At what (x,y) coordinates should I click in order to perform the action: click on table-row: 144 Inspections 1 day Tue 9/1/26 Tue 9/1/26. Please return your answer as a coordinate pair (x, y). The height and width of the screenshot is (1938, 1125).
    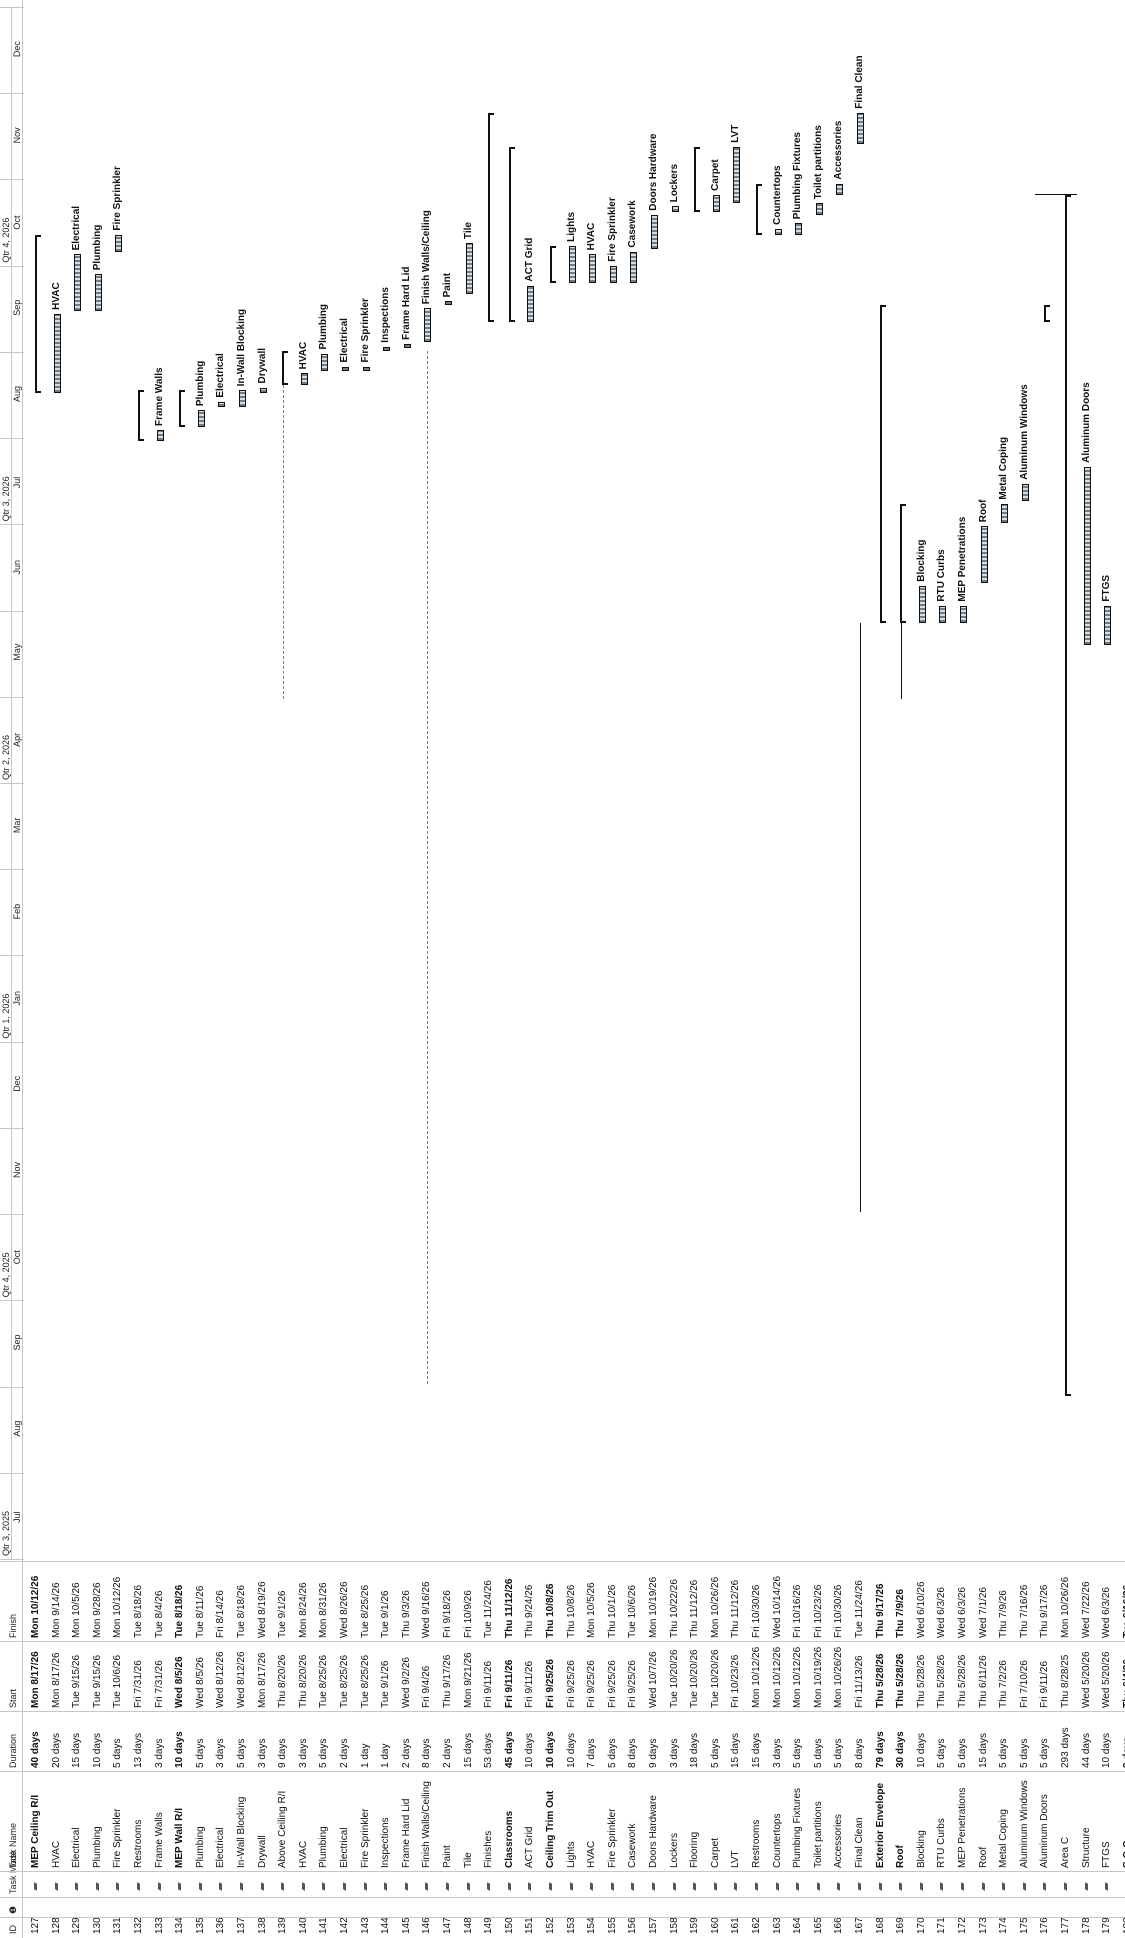
    Looking at the image, I should click on (386, 1749).